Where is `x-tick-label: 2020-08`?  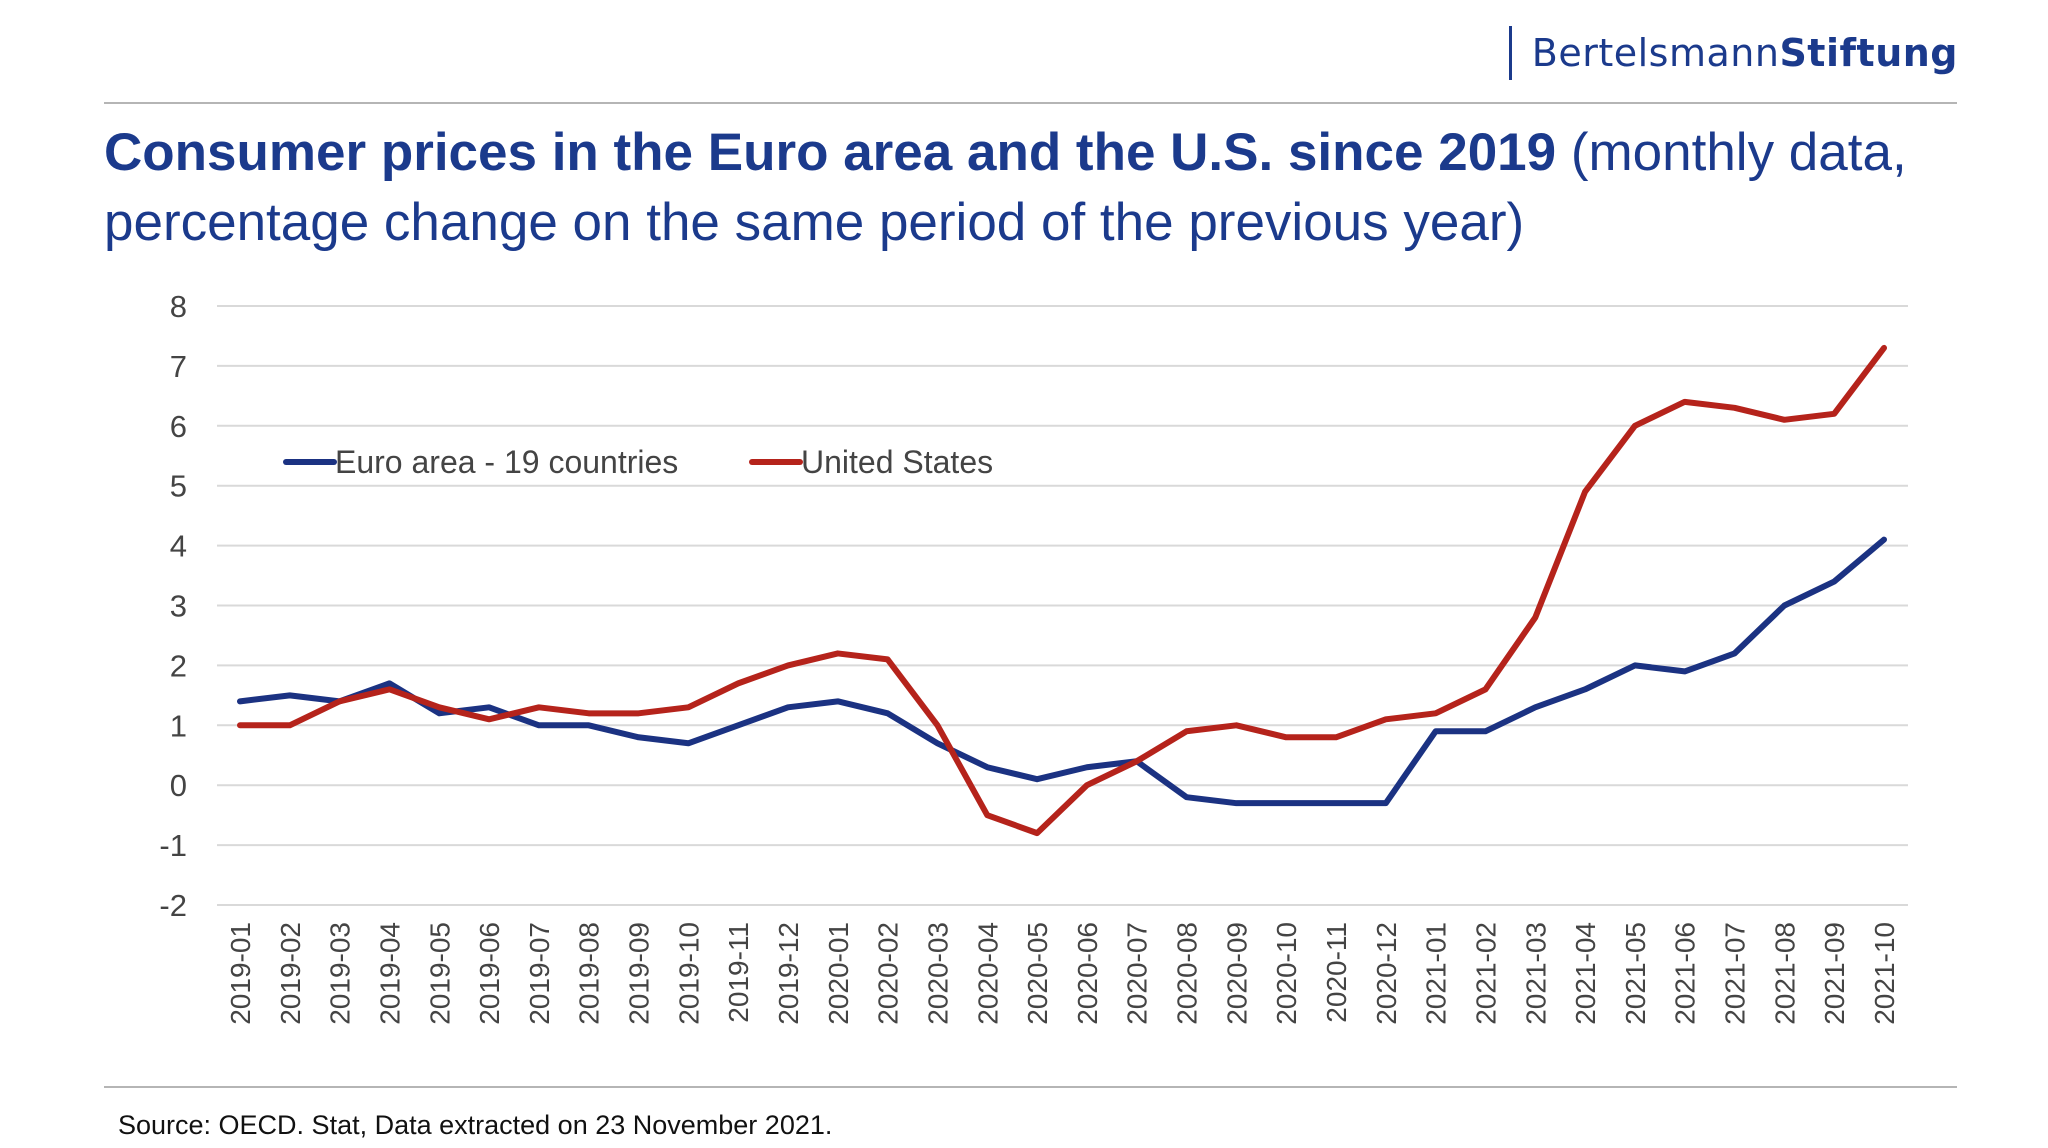
x-tick-label: 2020-08 is located at coordinates (1187, 973).